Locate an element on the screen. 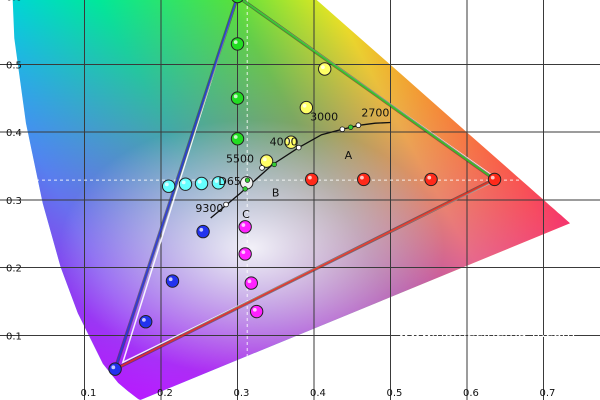 The image size is (600, 400). illuminant-label: C is located at coordinates (246, 214).